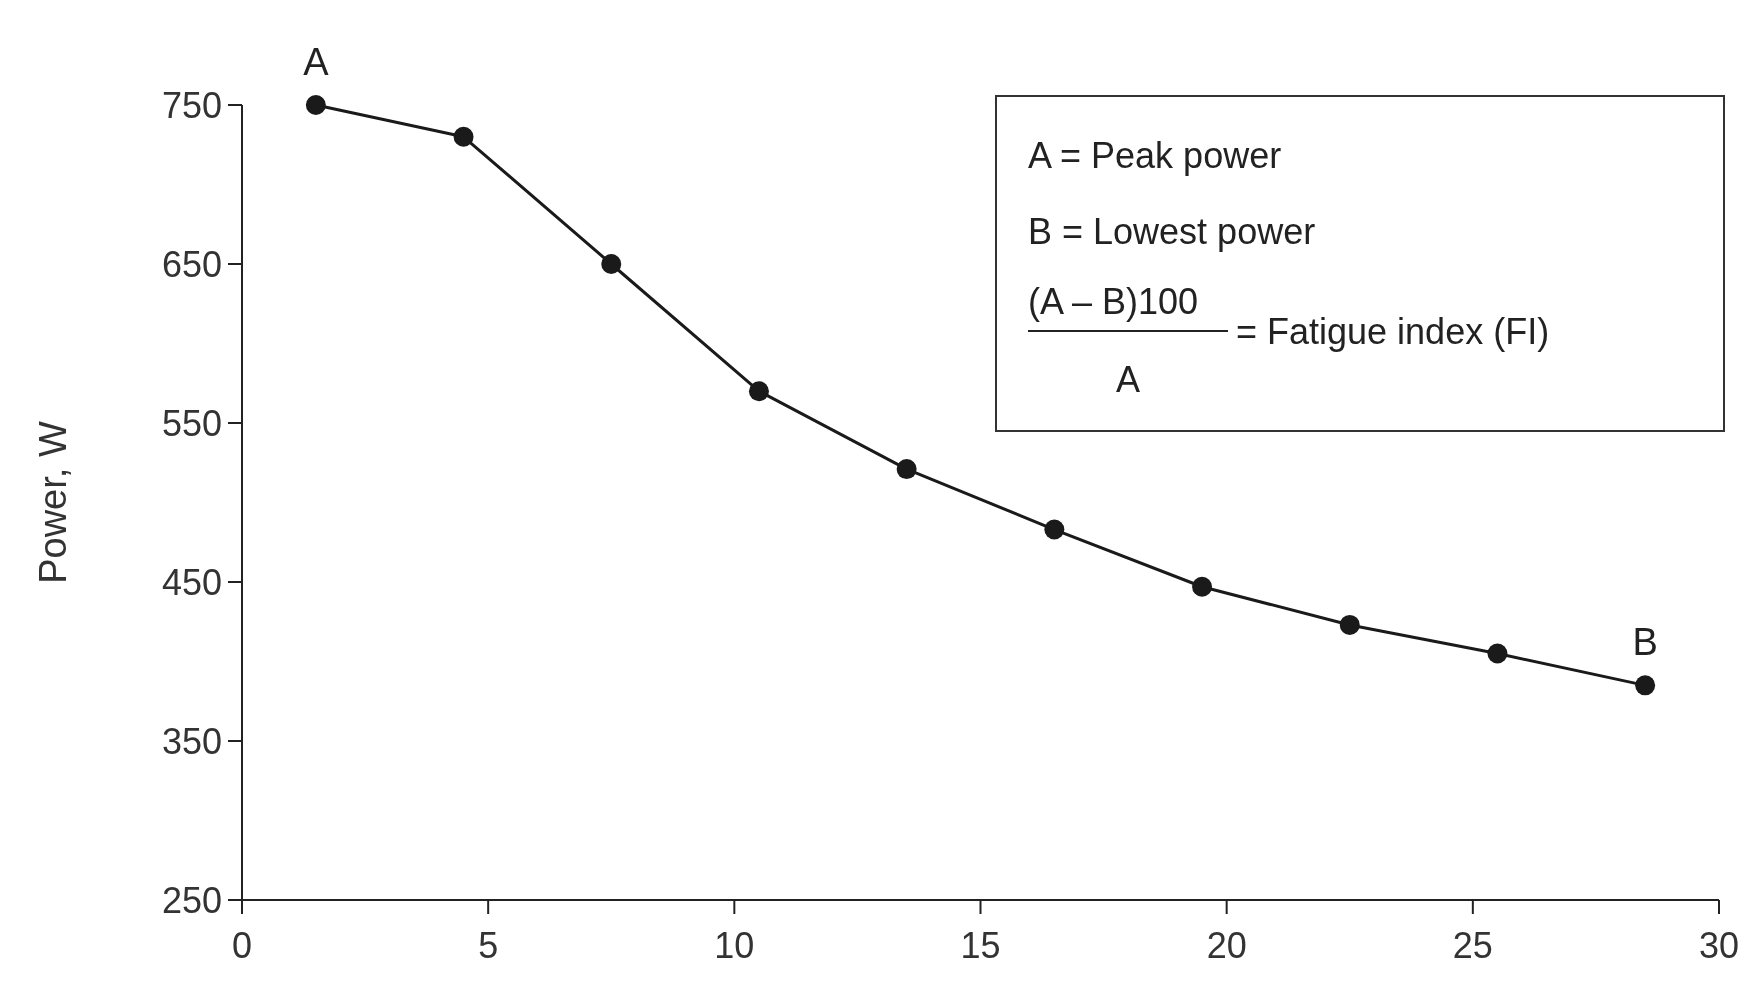 This screenshot has width=1748, height=982. What do you see at coordinates (1172, 231) in the screenshot?
I see `annotation: B = Lowest power` at bounding box center [1172, 231].